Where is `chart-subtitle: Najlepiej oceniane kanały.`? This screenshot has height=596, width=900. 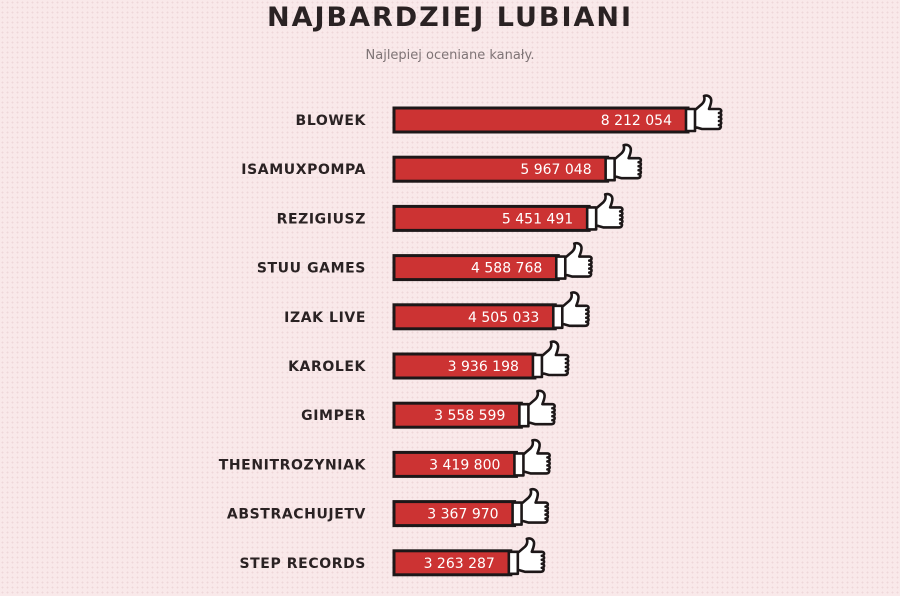
chart-subtitle: Najlepiej oceniane kanały. is located at coordinates (450, 55).